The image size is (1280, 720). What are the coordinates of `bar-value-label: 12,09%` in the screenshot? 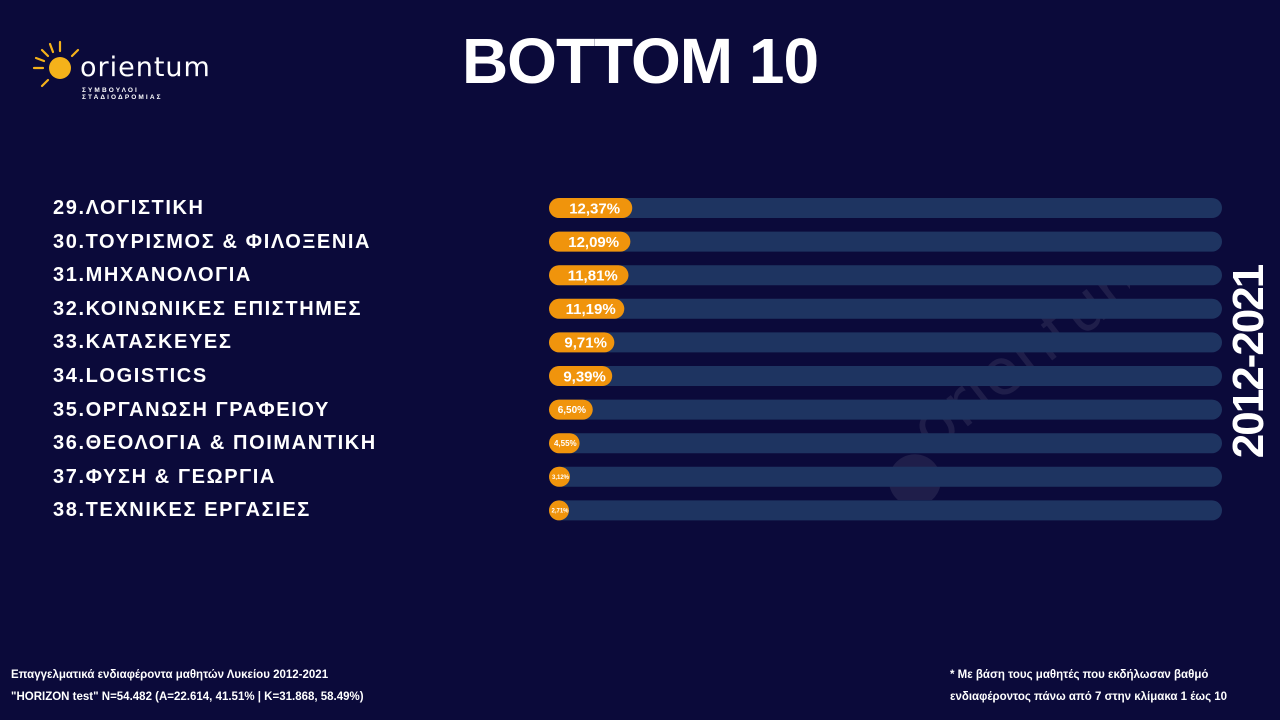 It's located at (593, 242).